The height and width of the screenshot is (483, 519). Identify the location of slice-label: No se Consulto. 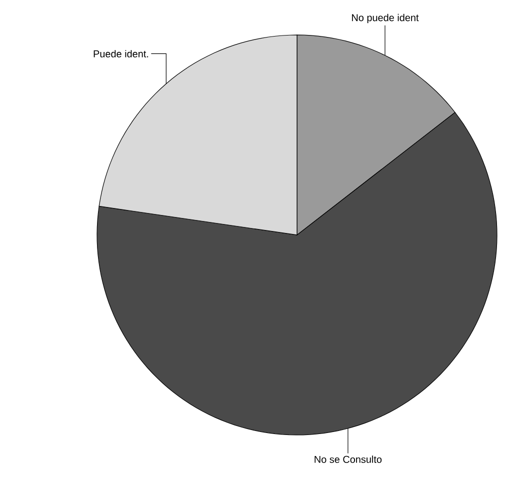
(348, 459).